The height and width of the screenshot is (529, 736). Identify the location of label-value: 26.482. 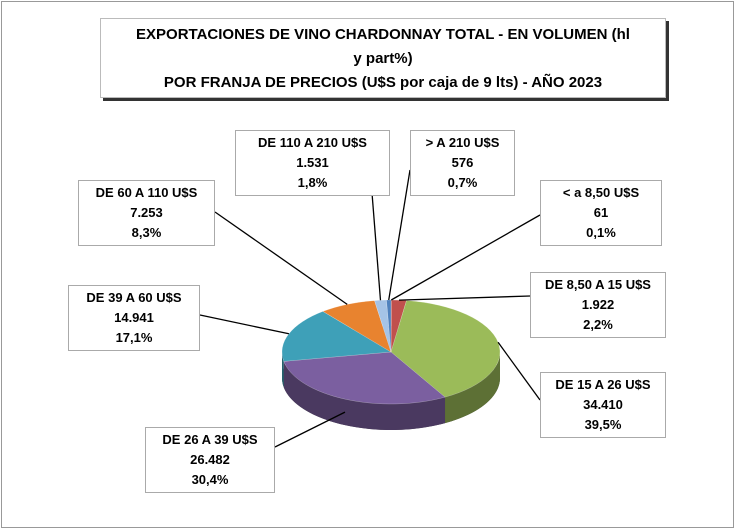
(210, 459).